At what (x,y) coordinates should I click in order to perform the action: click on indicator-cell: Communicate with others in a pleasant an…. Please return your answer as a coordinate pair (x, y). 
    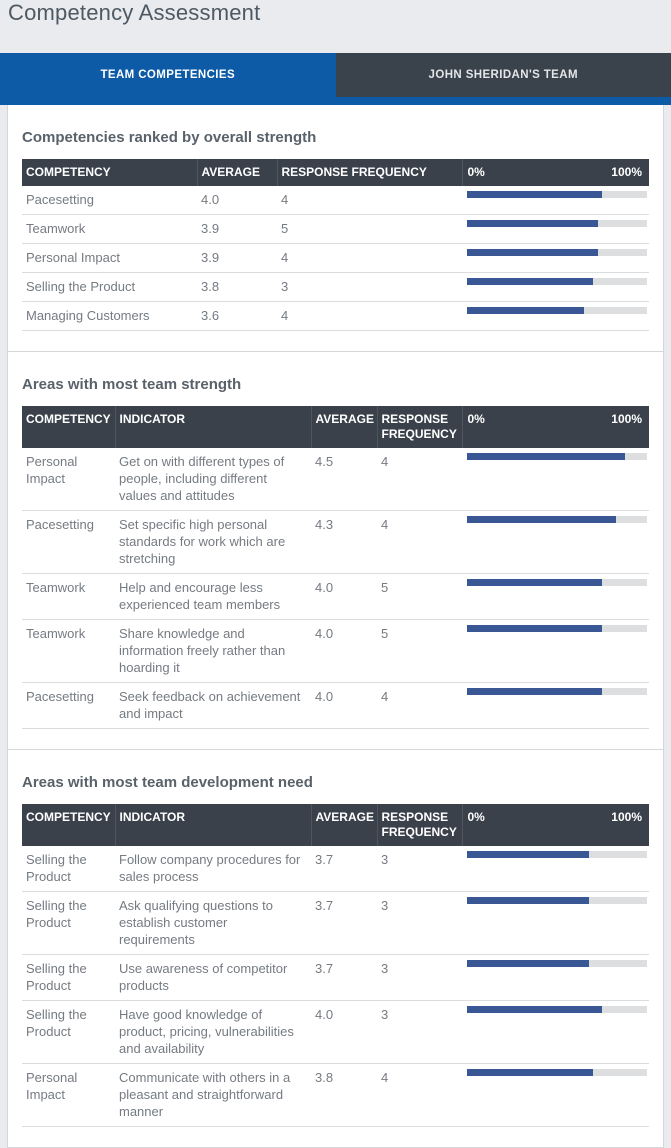
    Looking at the image, I should click on (213, 1095).